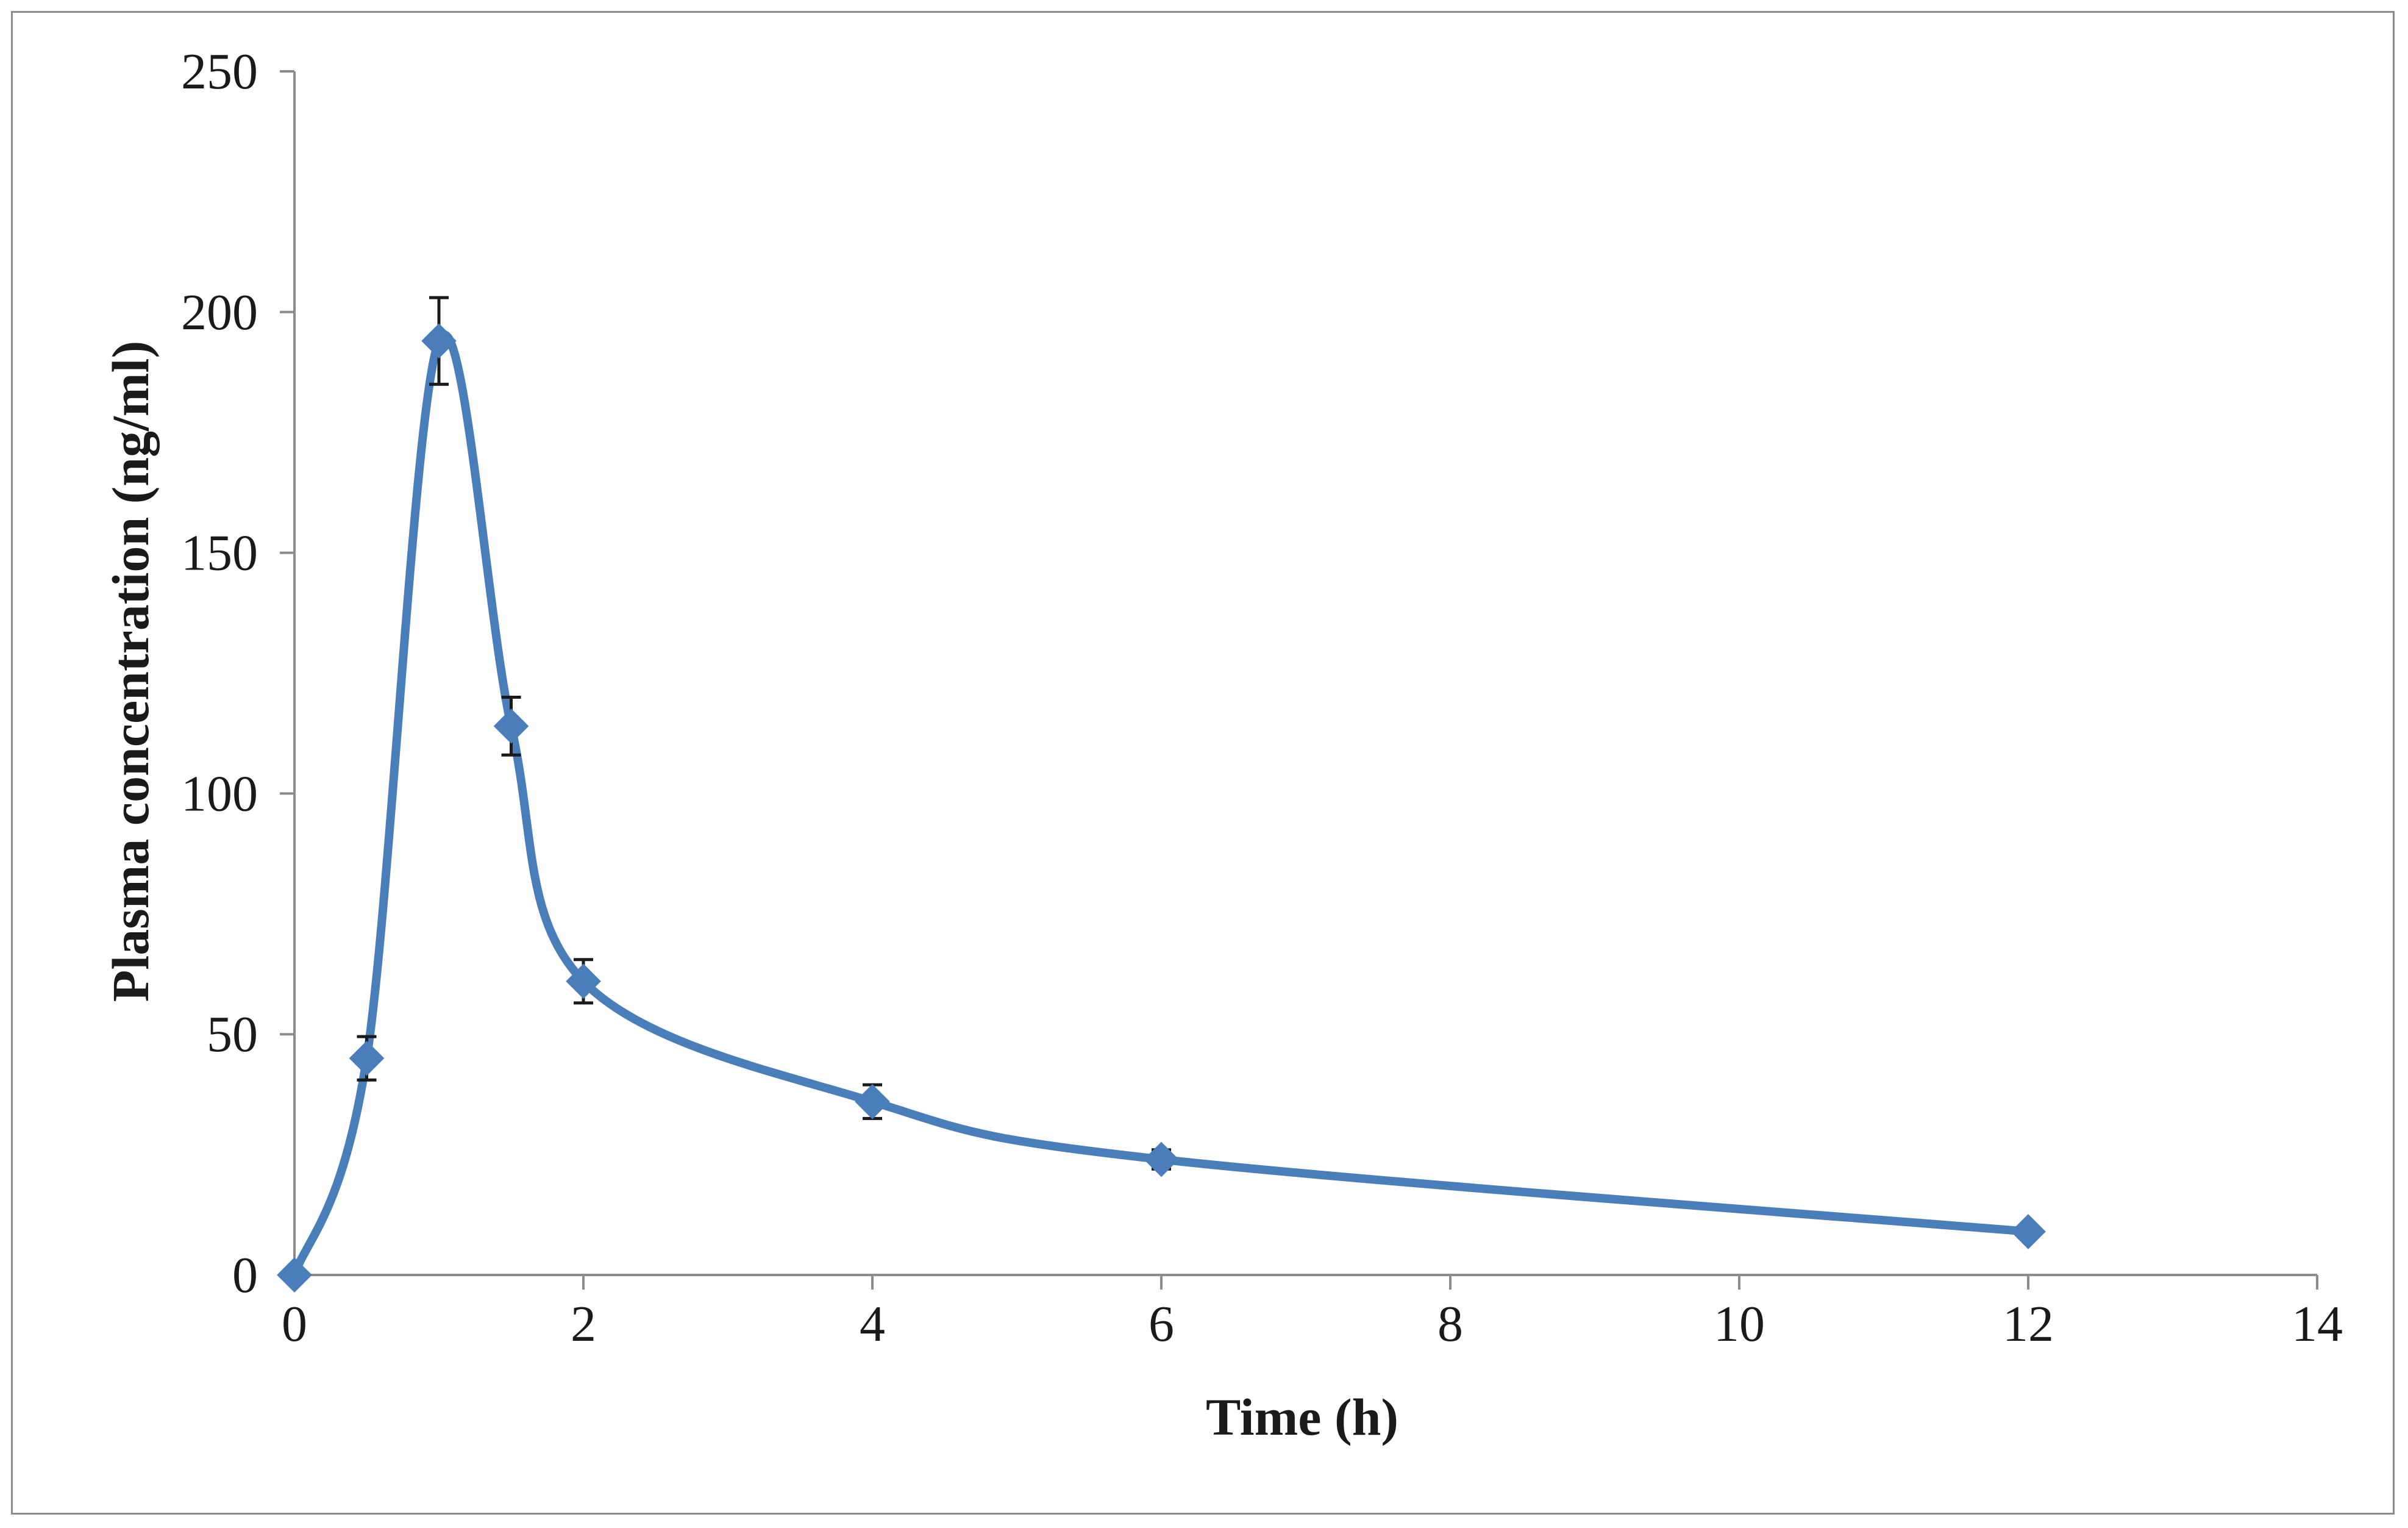  Describe the element at coordinates (1161, 1324) in the screenshot. I see `x-tick-label: 6` at that location.